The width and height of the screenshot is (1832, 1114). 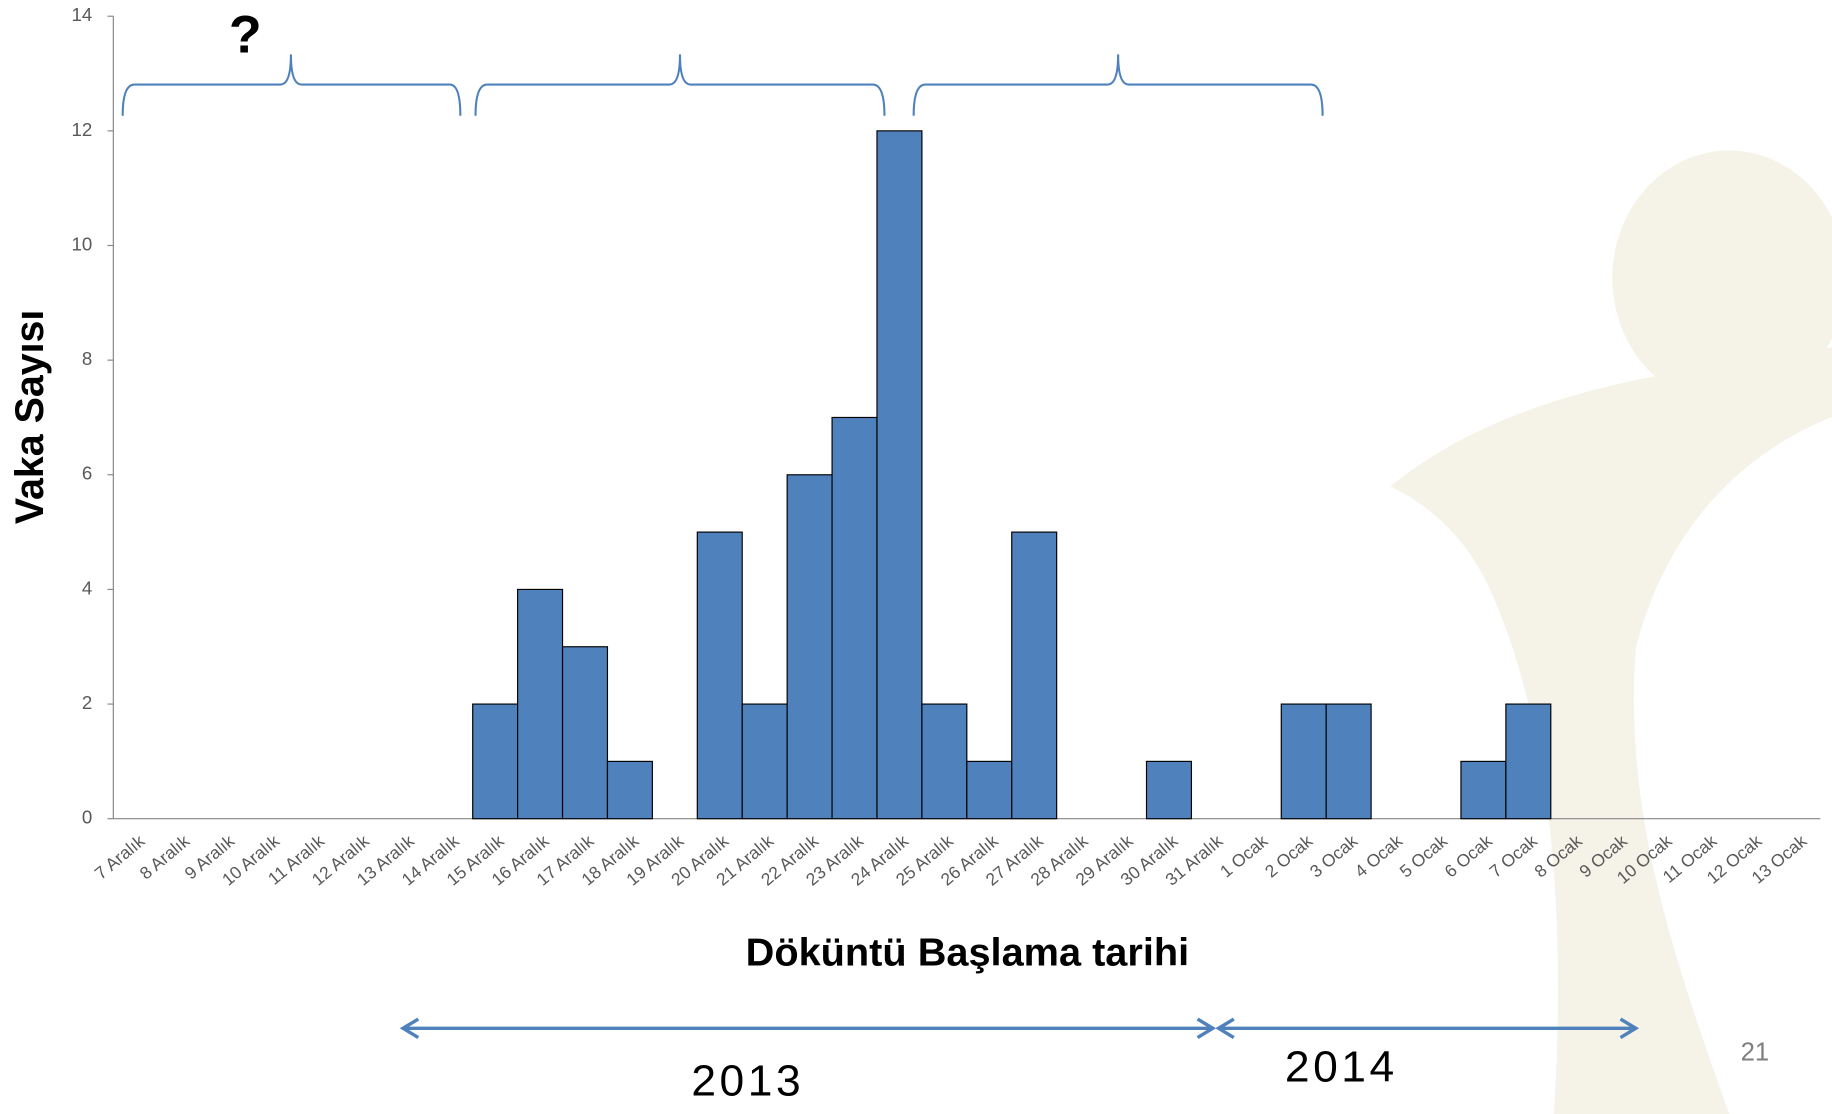 I want to click on y-tick-label: 4, so click(x=87, y=587).